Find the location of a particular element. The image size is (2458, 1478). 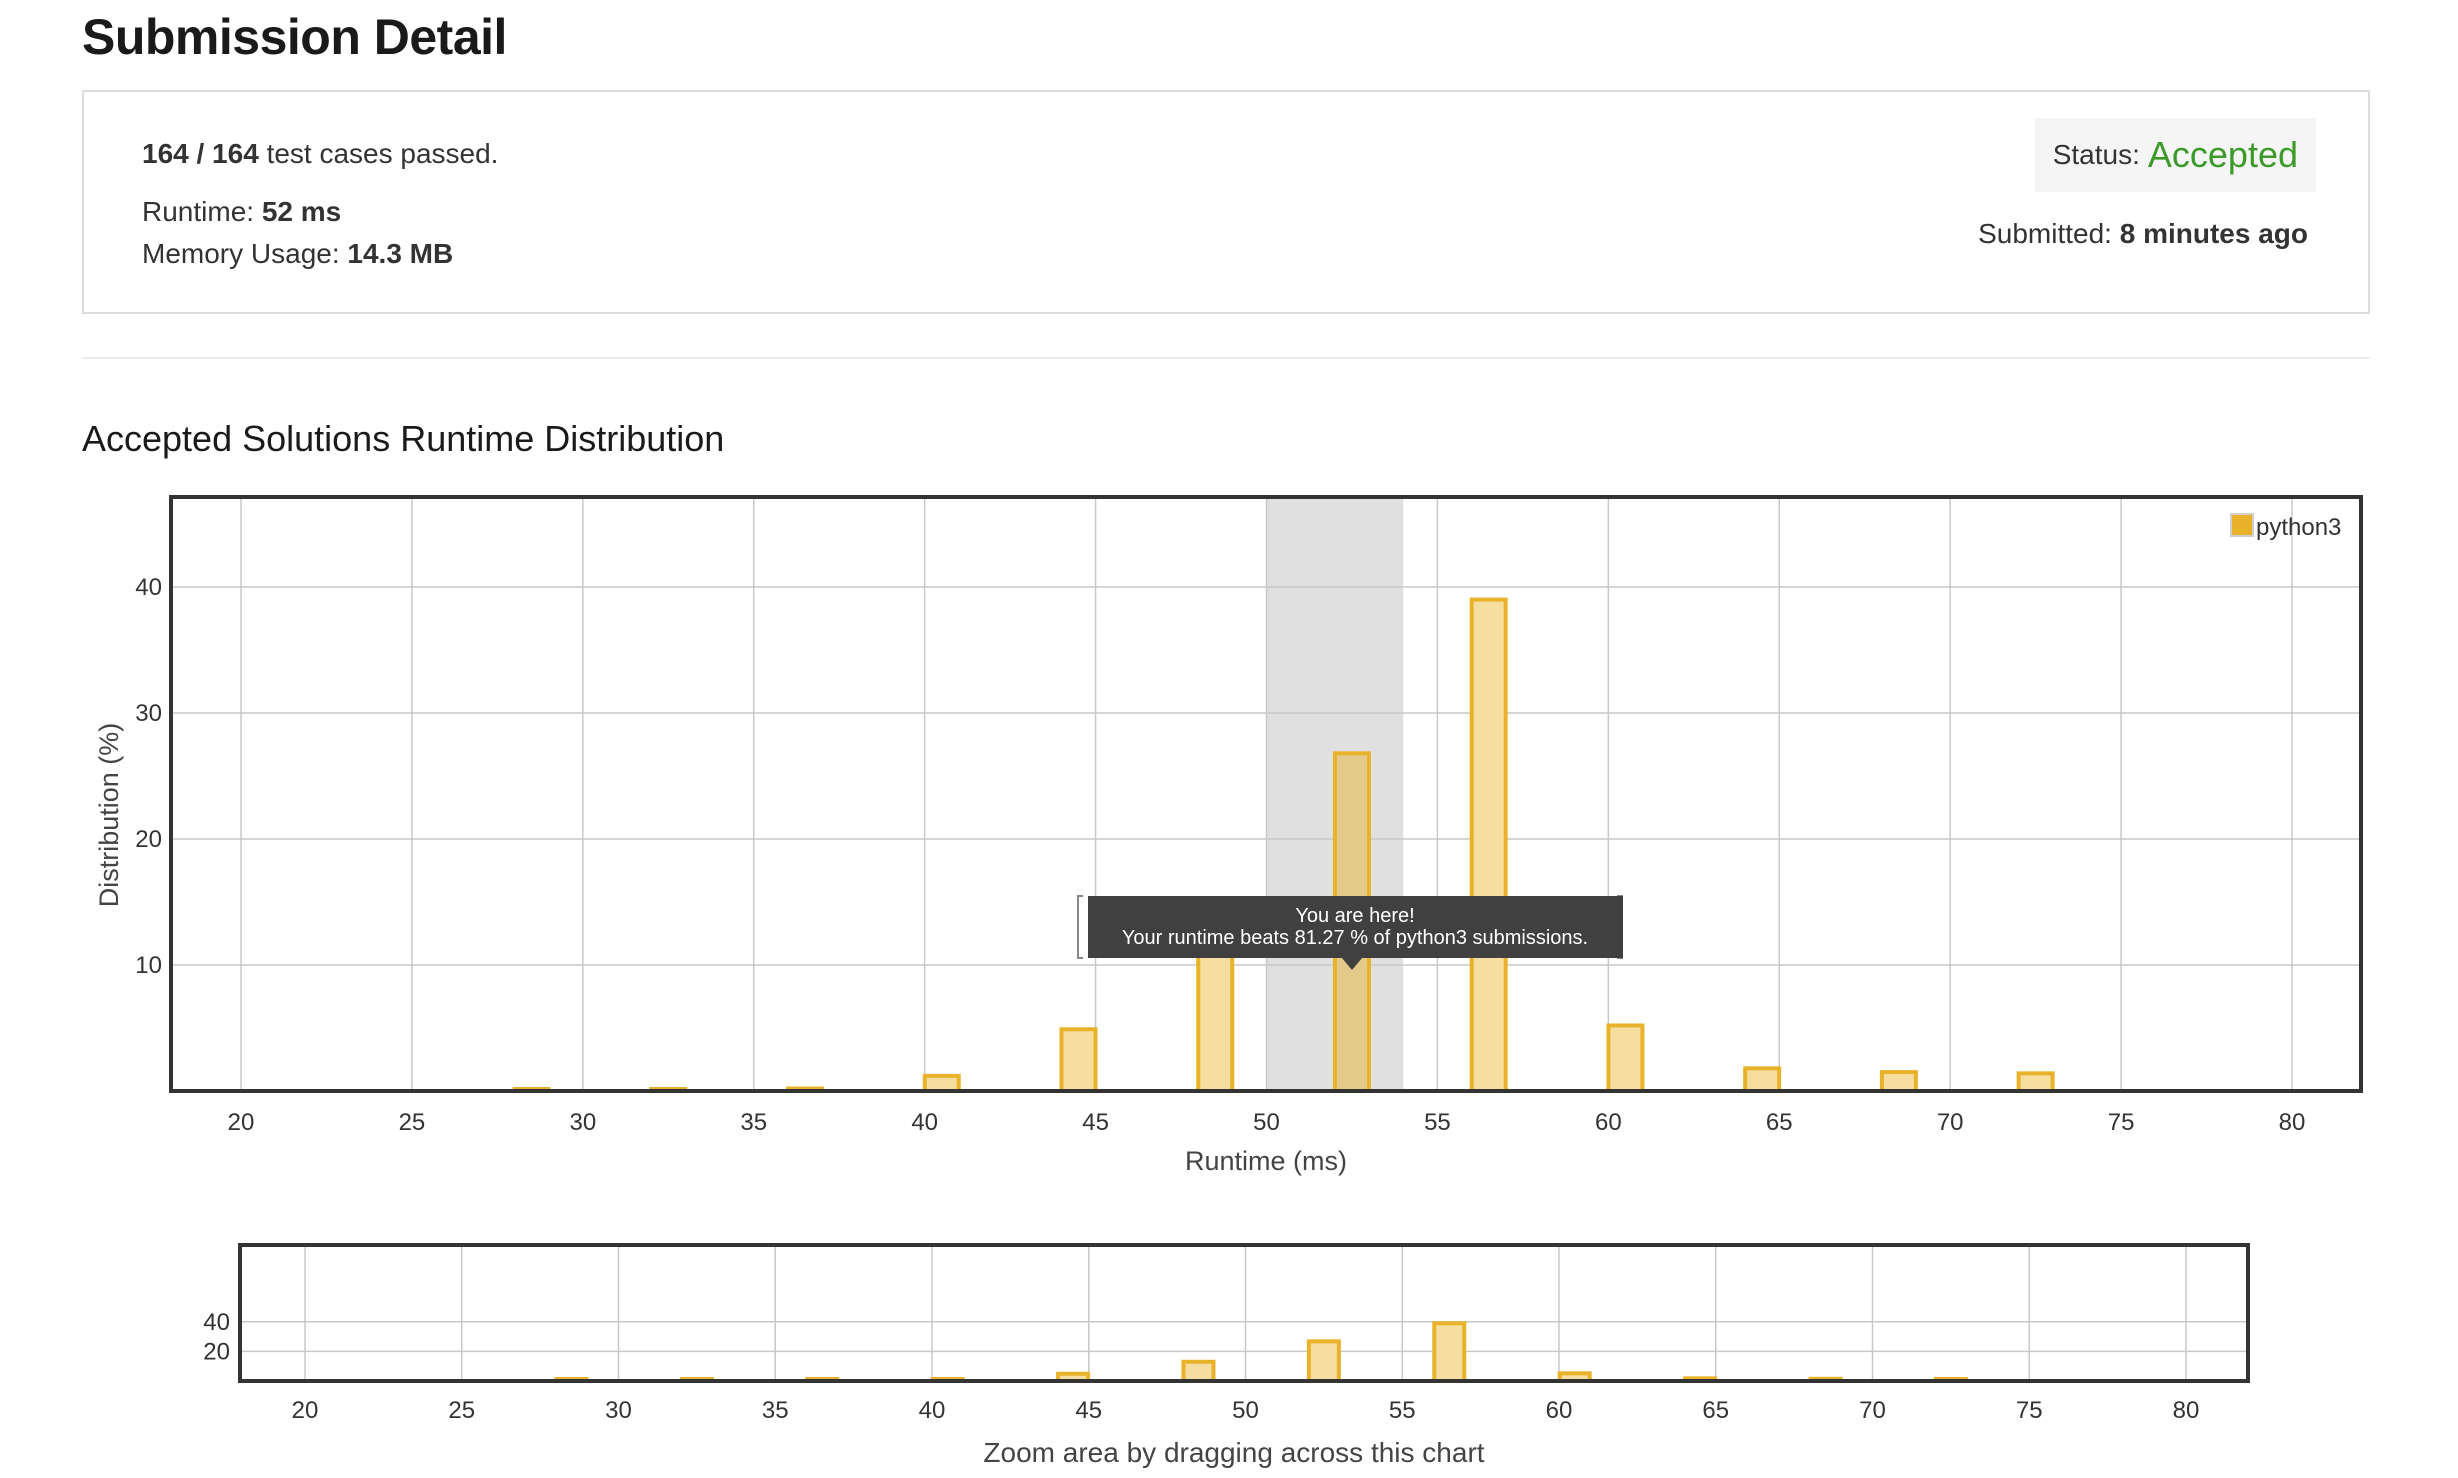

nav-x-tick-label: 50 is located at coordinates (1245, 1410).